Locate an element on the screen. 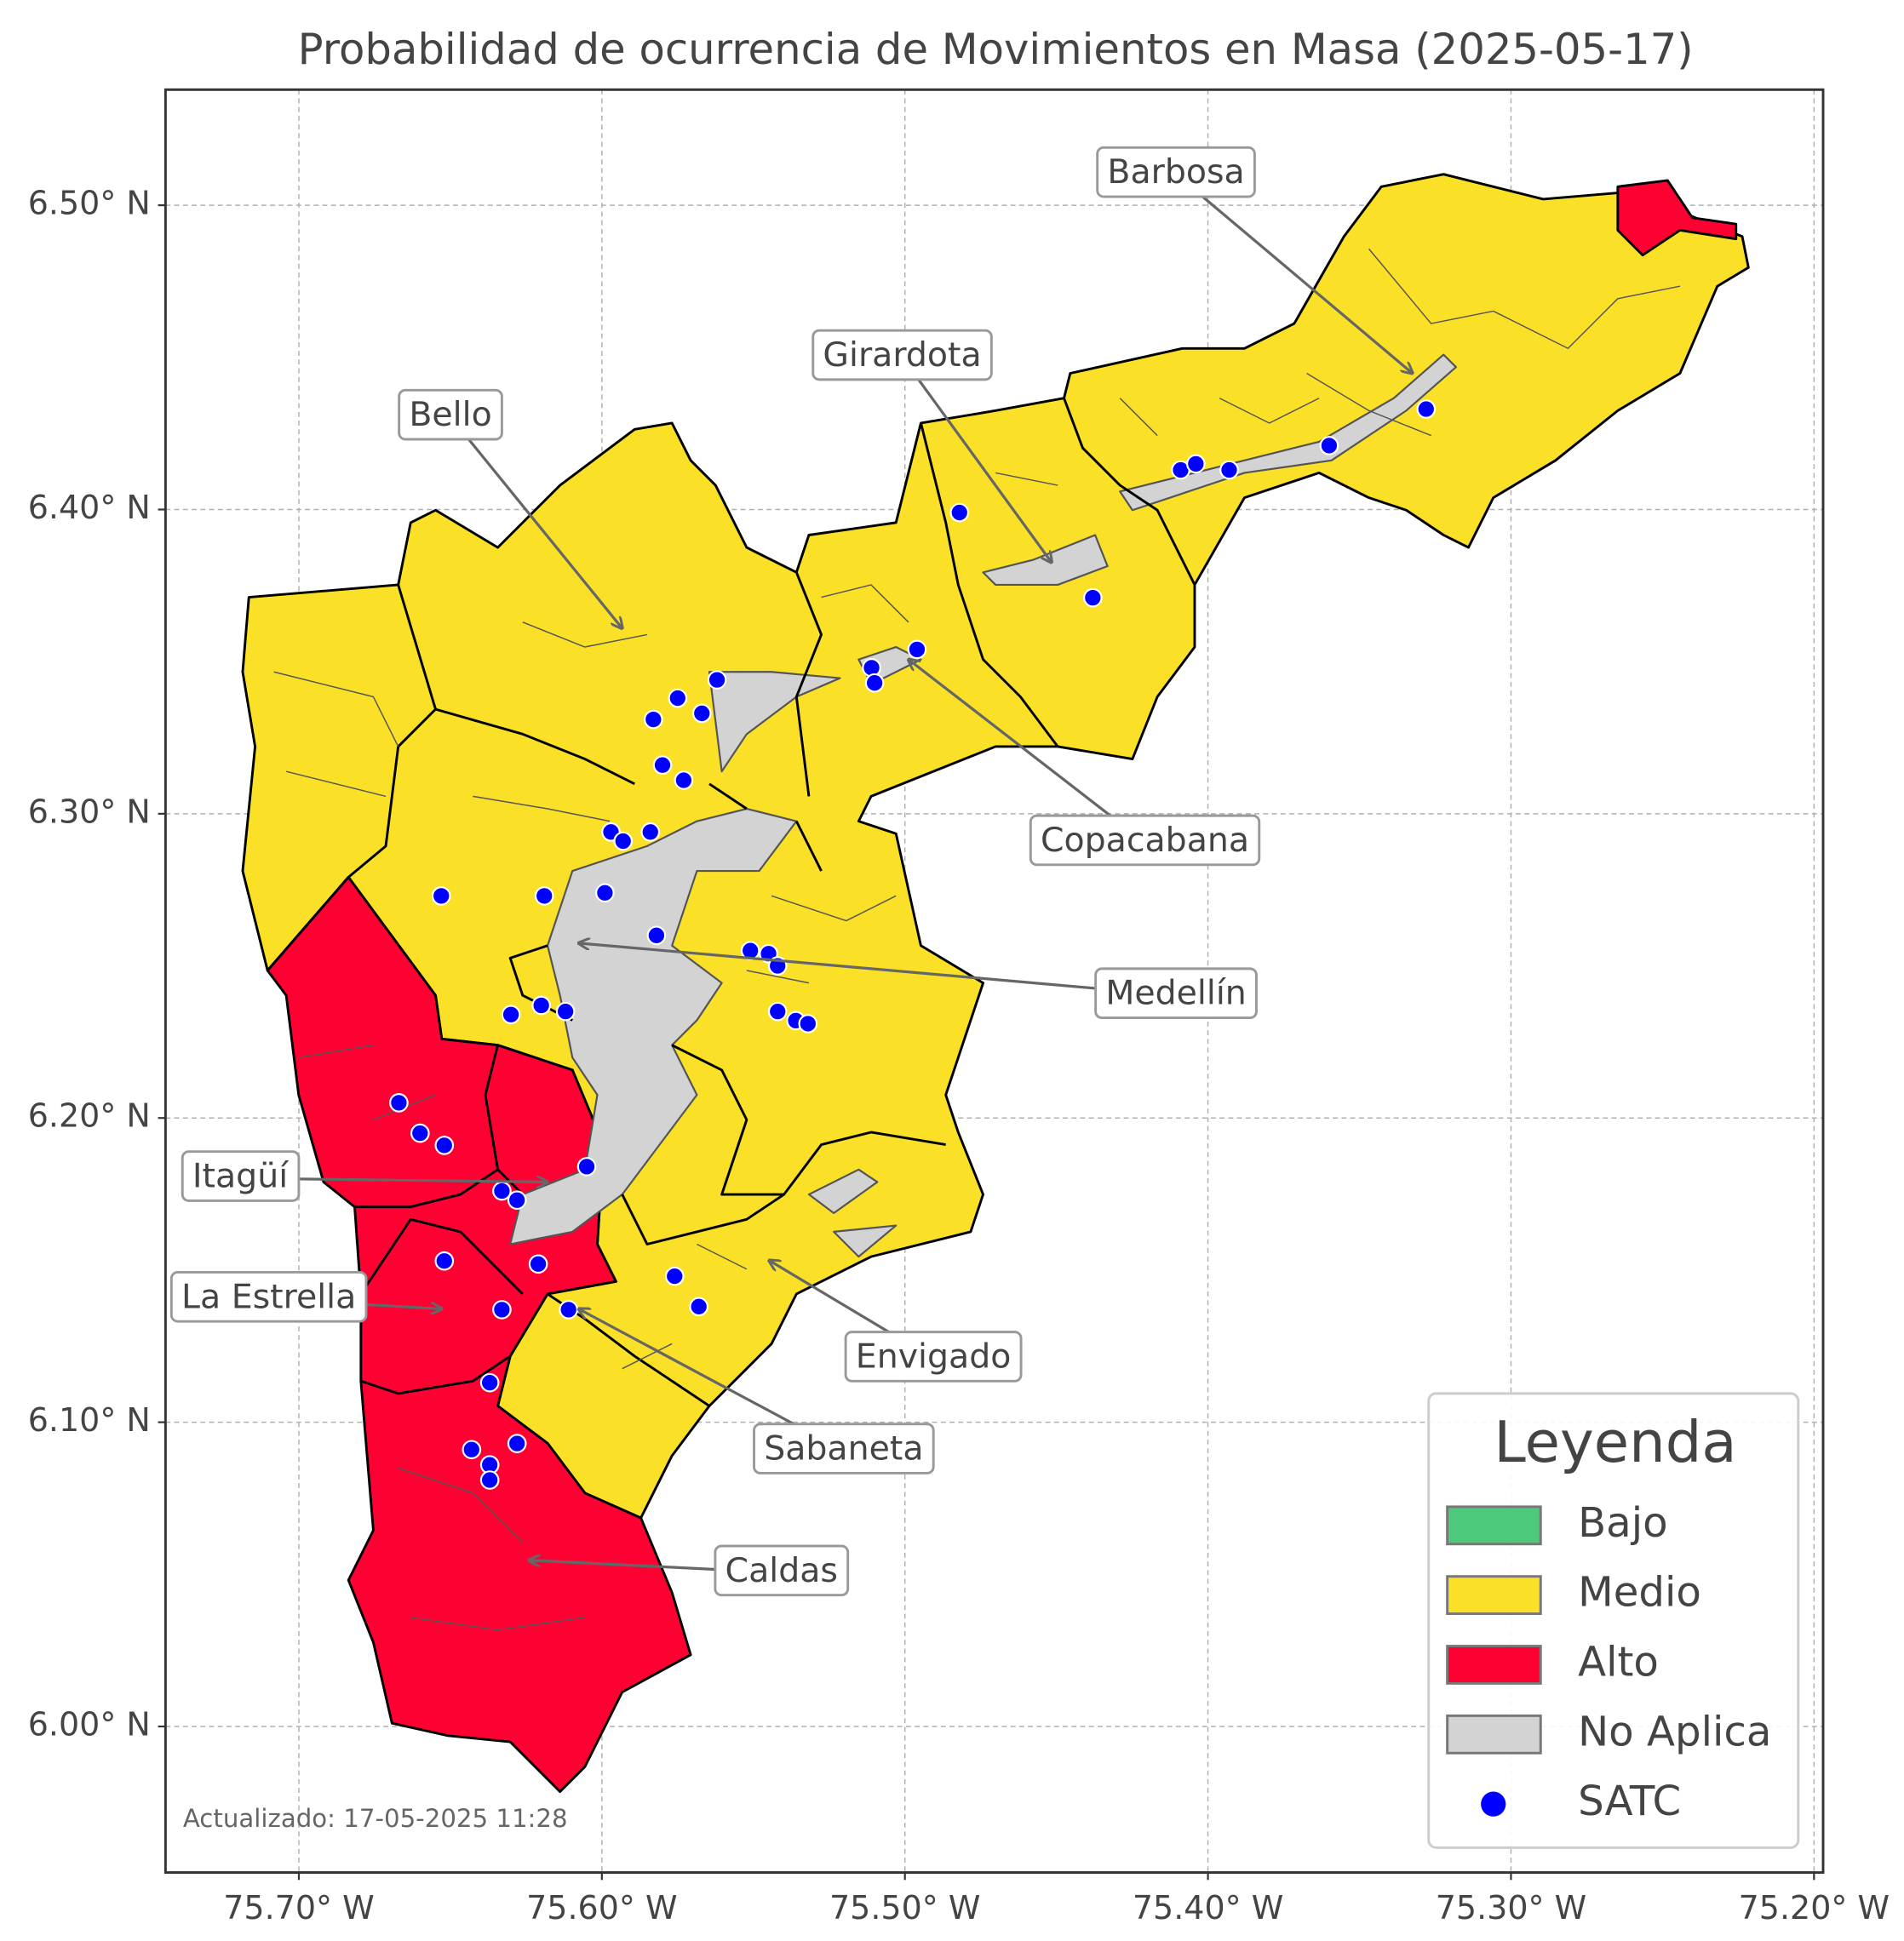 This screenshot has width=1904, height=1941. municipality-label: La Estrella is located at coordinates (268, 1296).